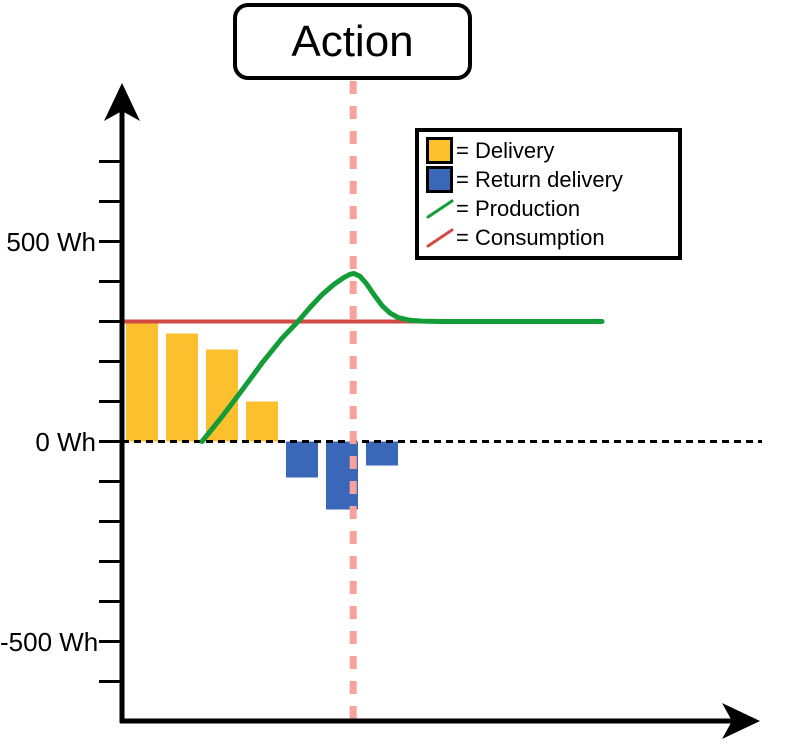  I want to click on action-label-box: Action, so click(352, 41).